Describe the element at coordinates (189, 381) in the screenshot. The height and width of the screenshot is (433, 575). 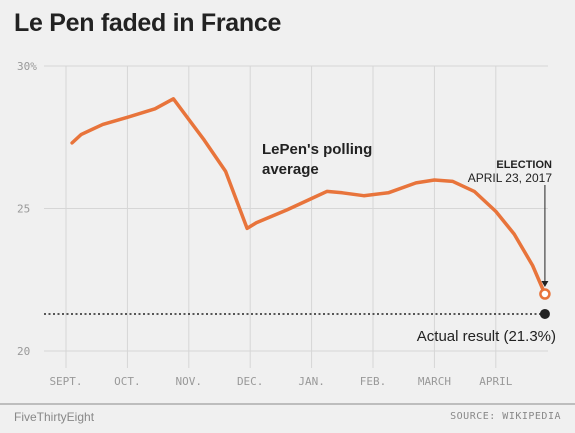
I see `x-tick-label: NOV.` at that location.